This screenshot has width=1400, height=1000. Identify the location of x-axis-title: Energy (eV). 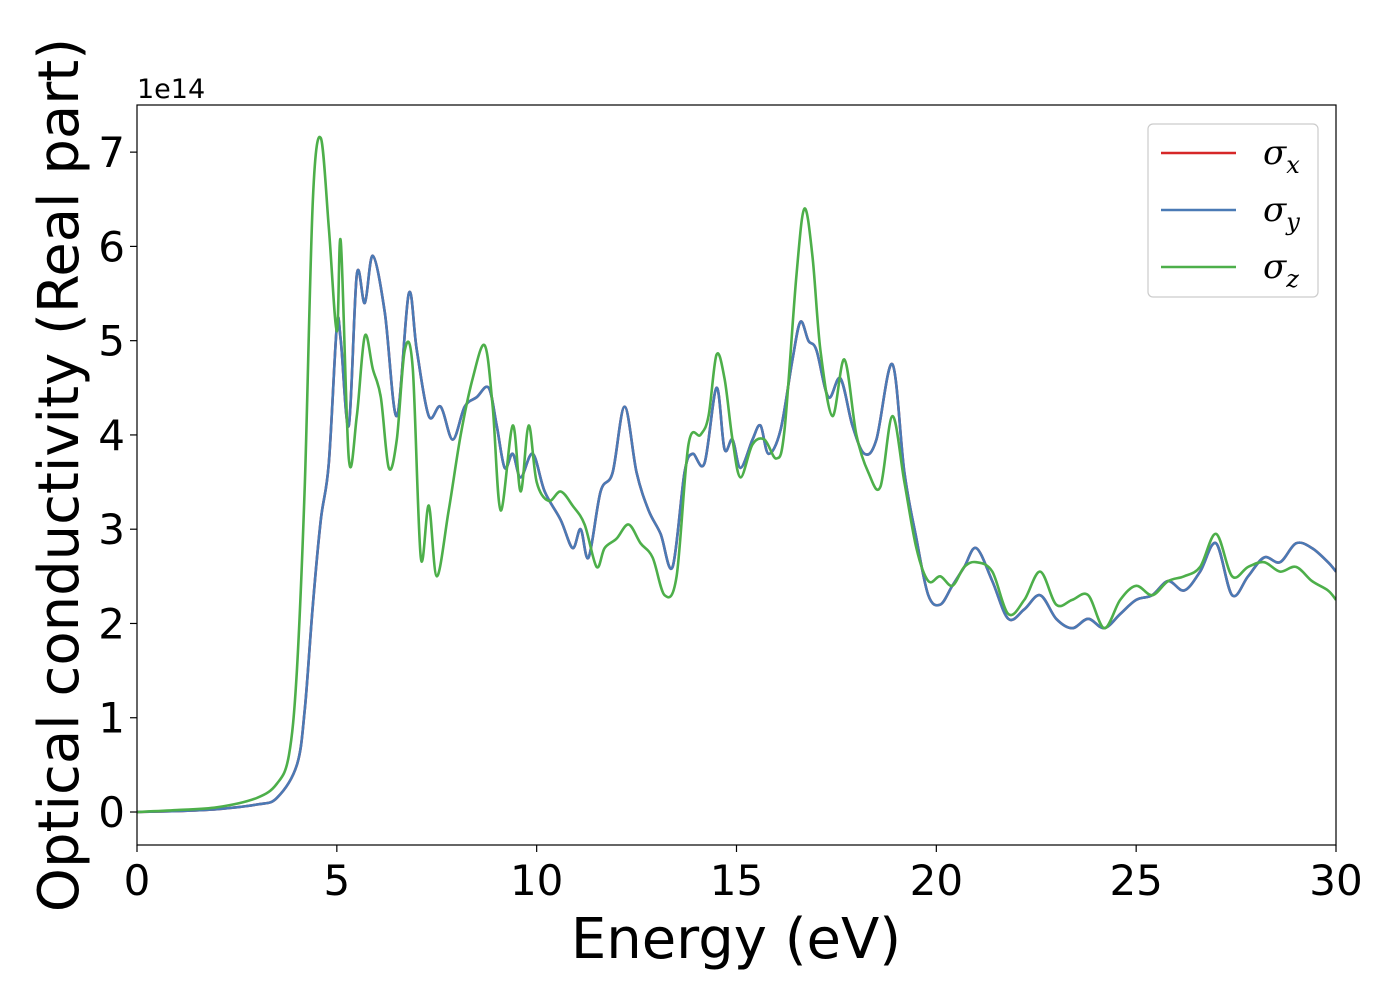
(736, 939).